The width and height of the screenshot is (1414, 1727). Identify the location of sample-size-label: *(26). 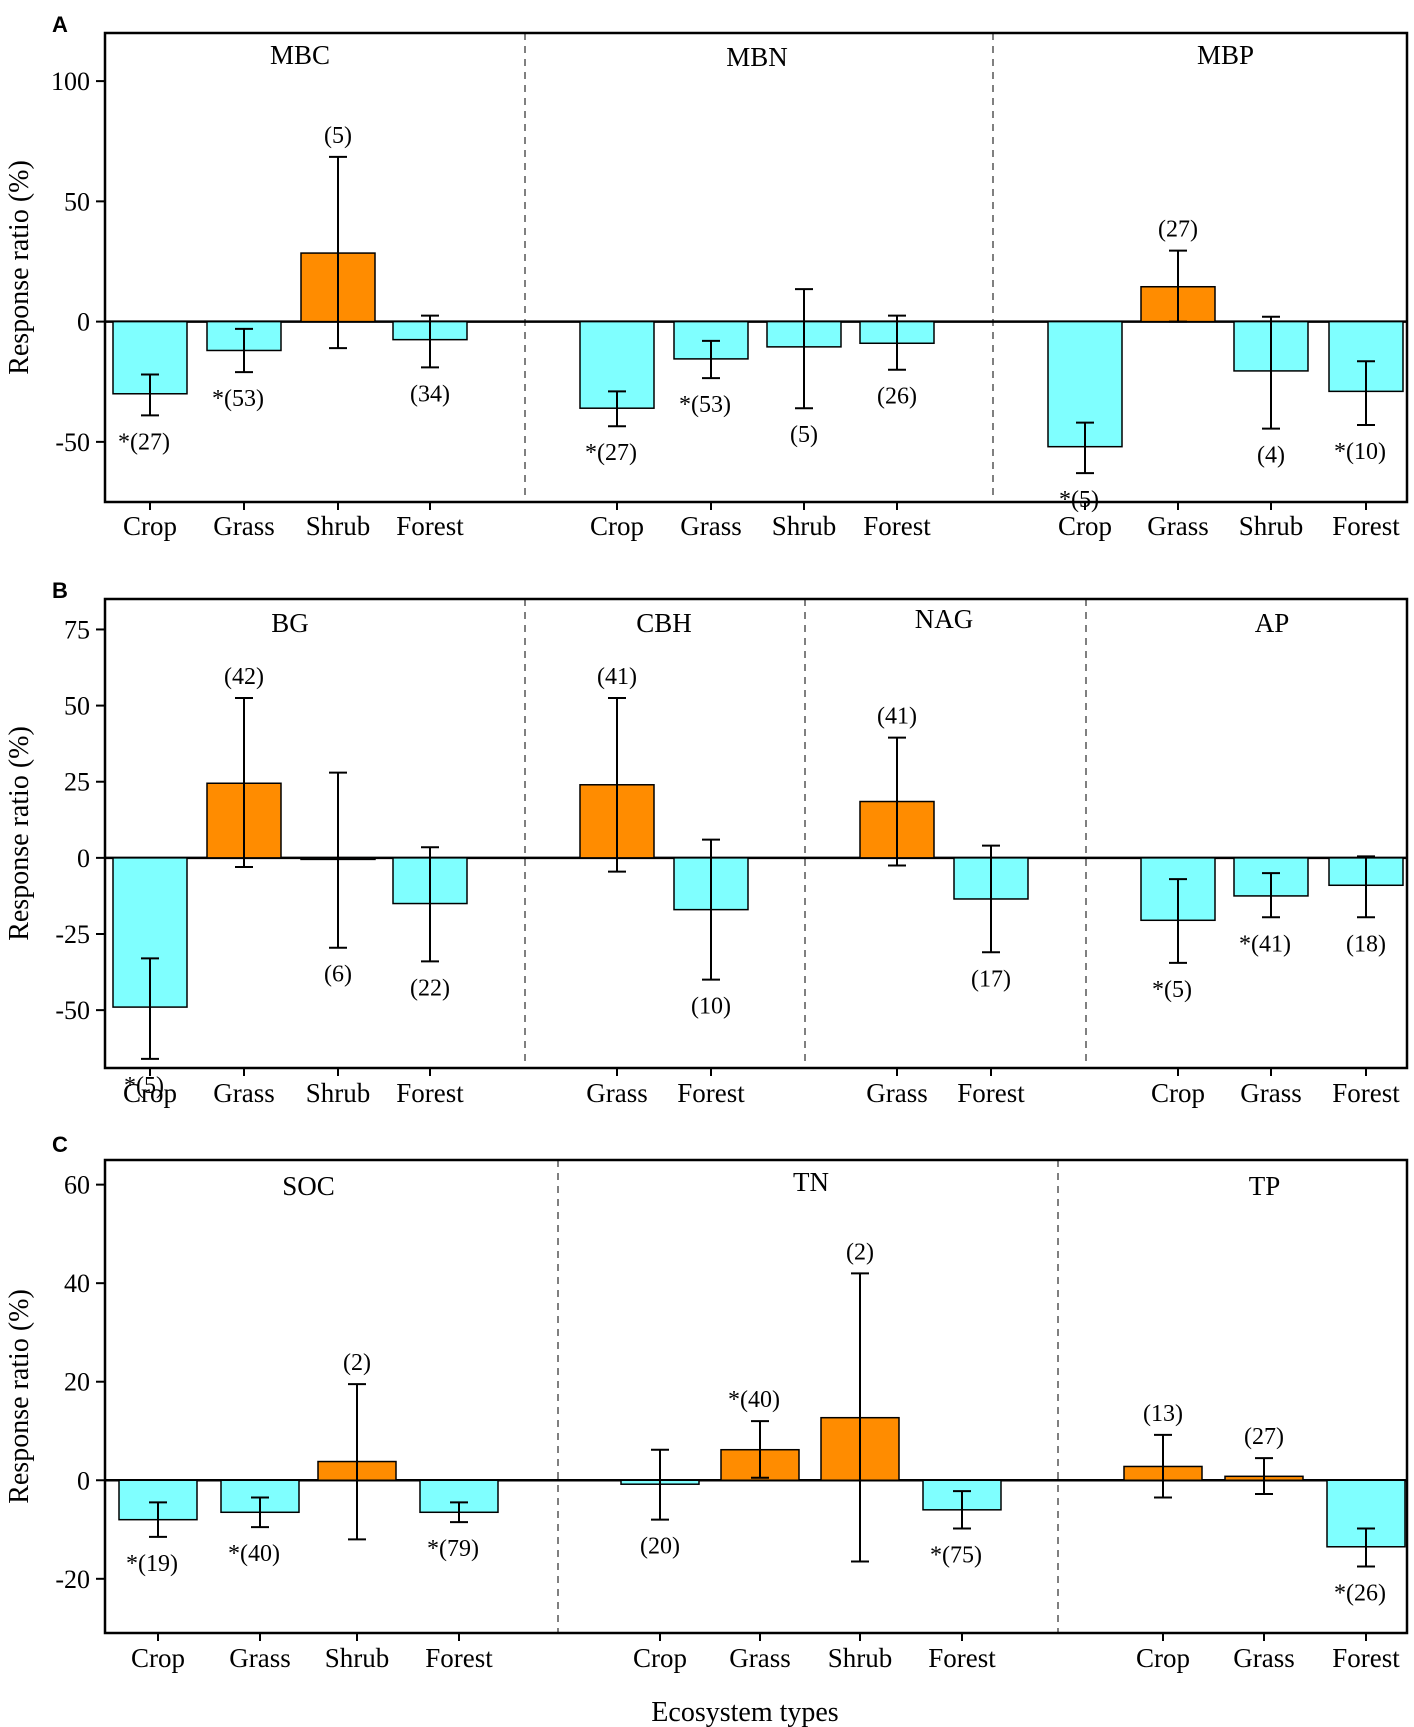
(1360, 1593).